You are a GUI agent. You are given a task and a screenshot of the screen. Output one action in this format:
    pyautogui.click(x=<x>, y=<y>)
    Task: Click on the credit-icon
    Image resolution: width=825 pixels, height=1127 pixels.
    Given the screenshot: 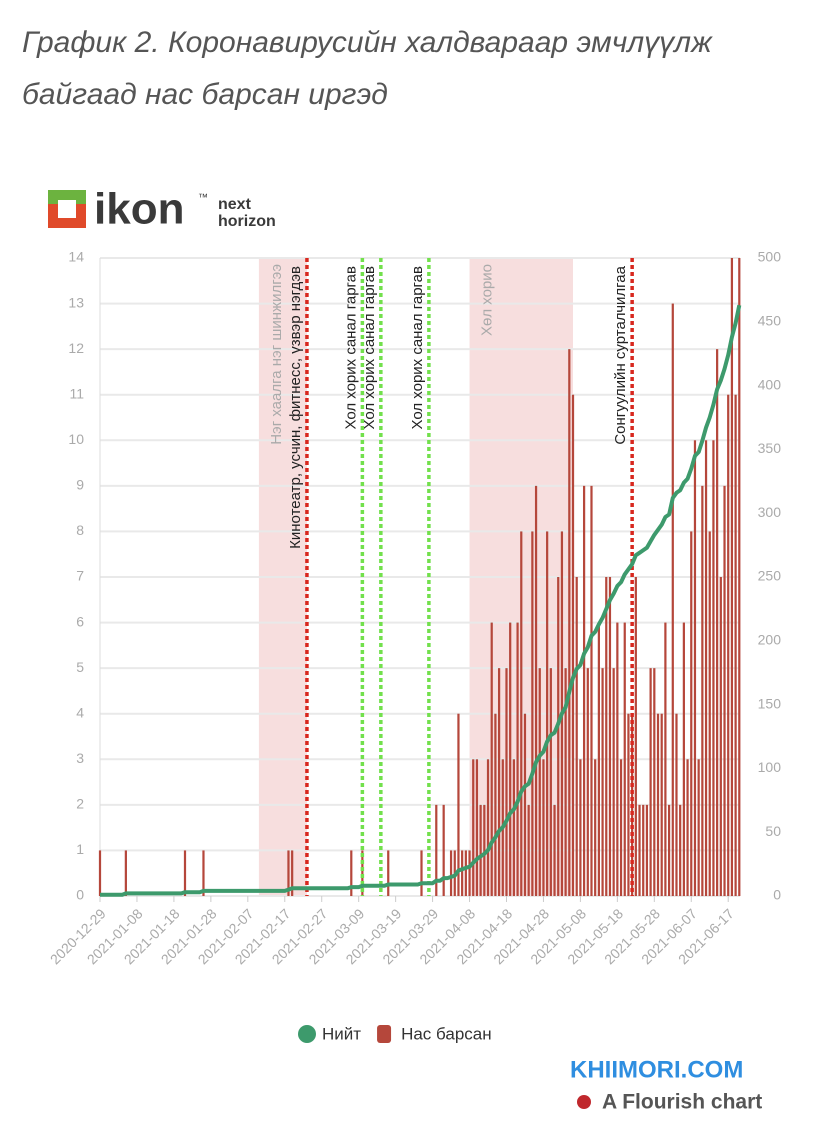 What is the action you would take?
    pyautogui.click(x=584, y=1102)
    